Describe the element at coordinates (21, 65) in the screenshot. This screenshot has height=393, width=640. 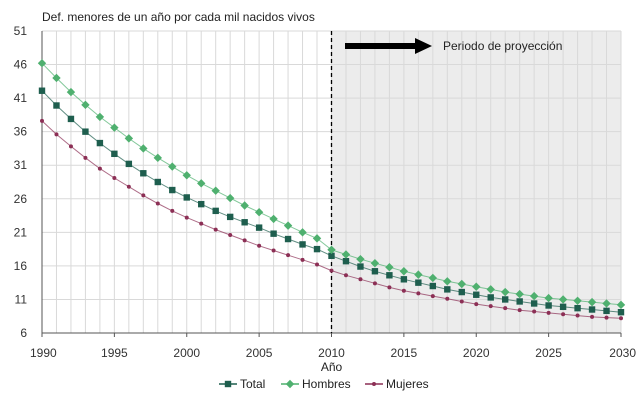
I see `y-tick-label: 46` at that location.